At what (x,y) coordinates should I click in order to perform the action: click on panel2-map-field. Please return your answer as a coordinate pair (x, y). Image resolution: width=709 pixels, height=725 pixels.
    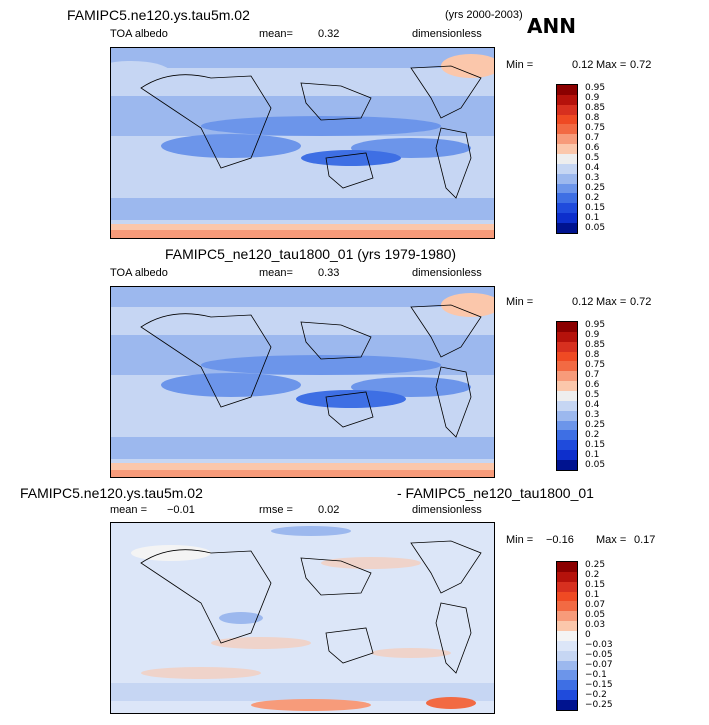
    Looking at the image, I should click on (302, 382).